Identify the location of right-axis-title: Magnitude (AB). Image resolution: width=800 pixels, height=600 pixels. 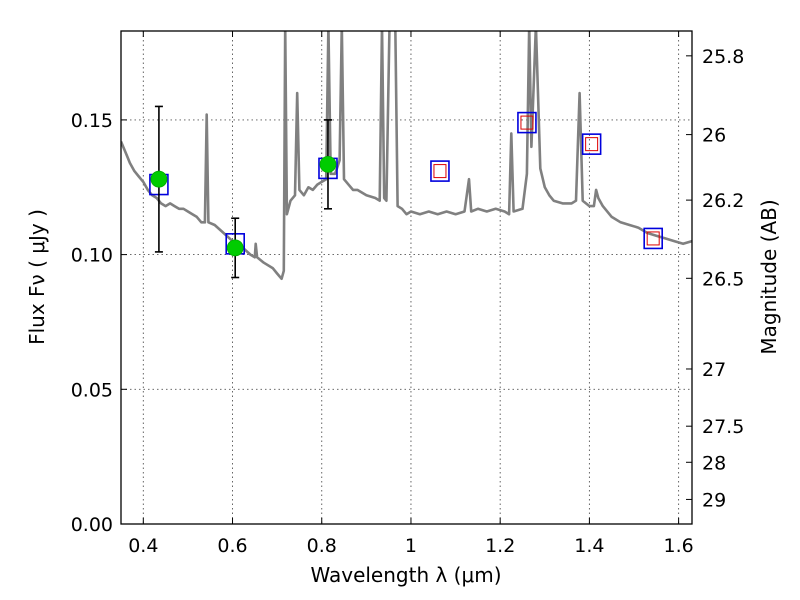
(769, 276).